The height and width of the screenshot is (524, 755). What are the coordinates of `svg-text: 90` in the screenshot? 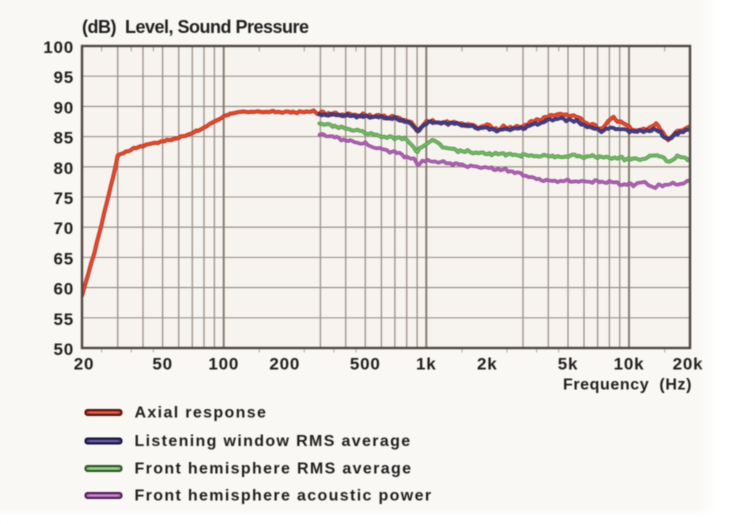 It's located at (63, 107).